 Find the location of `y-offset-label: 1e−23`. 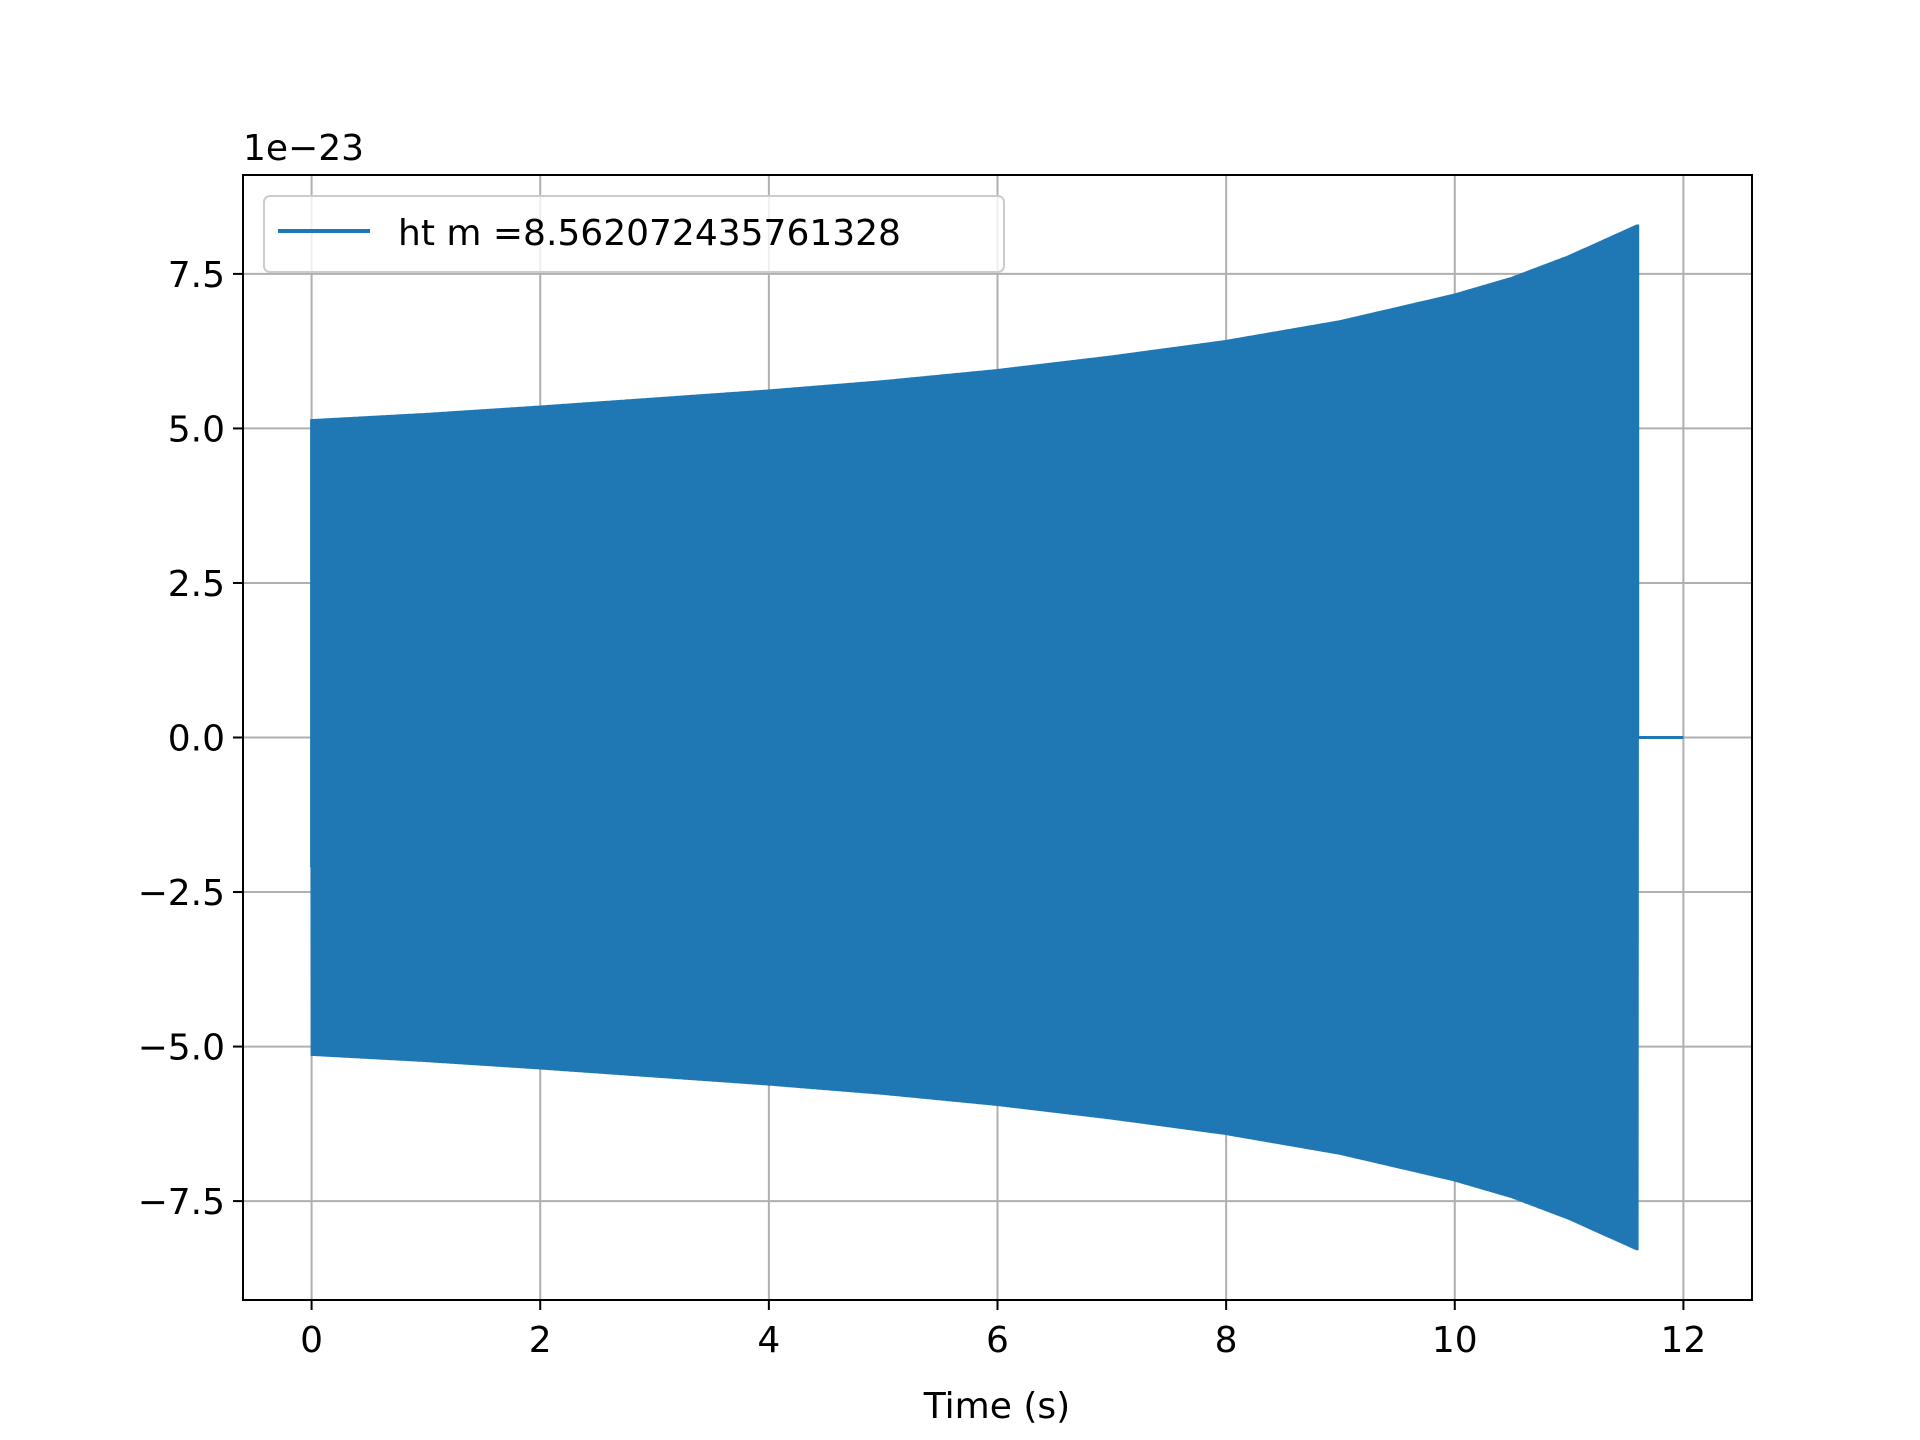

y-offset-label: 1e−23 is located at coordinates (303, 148).